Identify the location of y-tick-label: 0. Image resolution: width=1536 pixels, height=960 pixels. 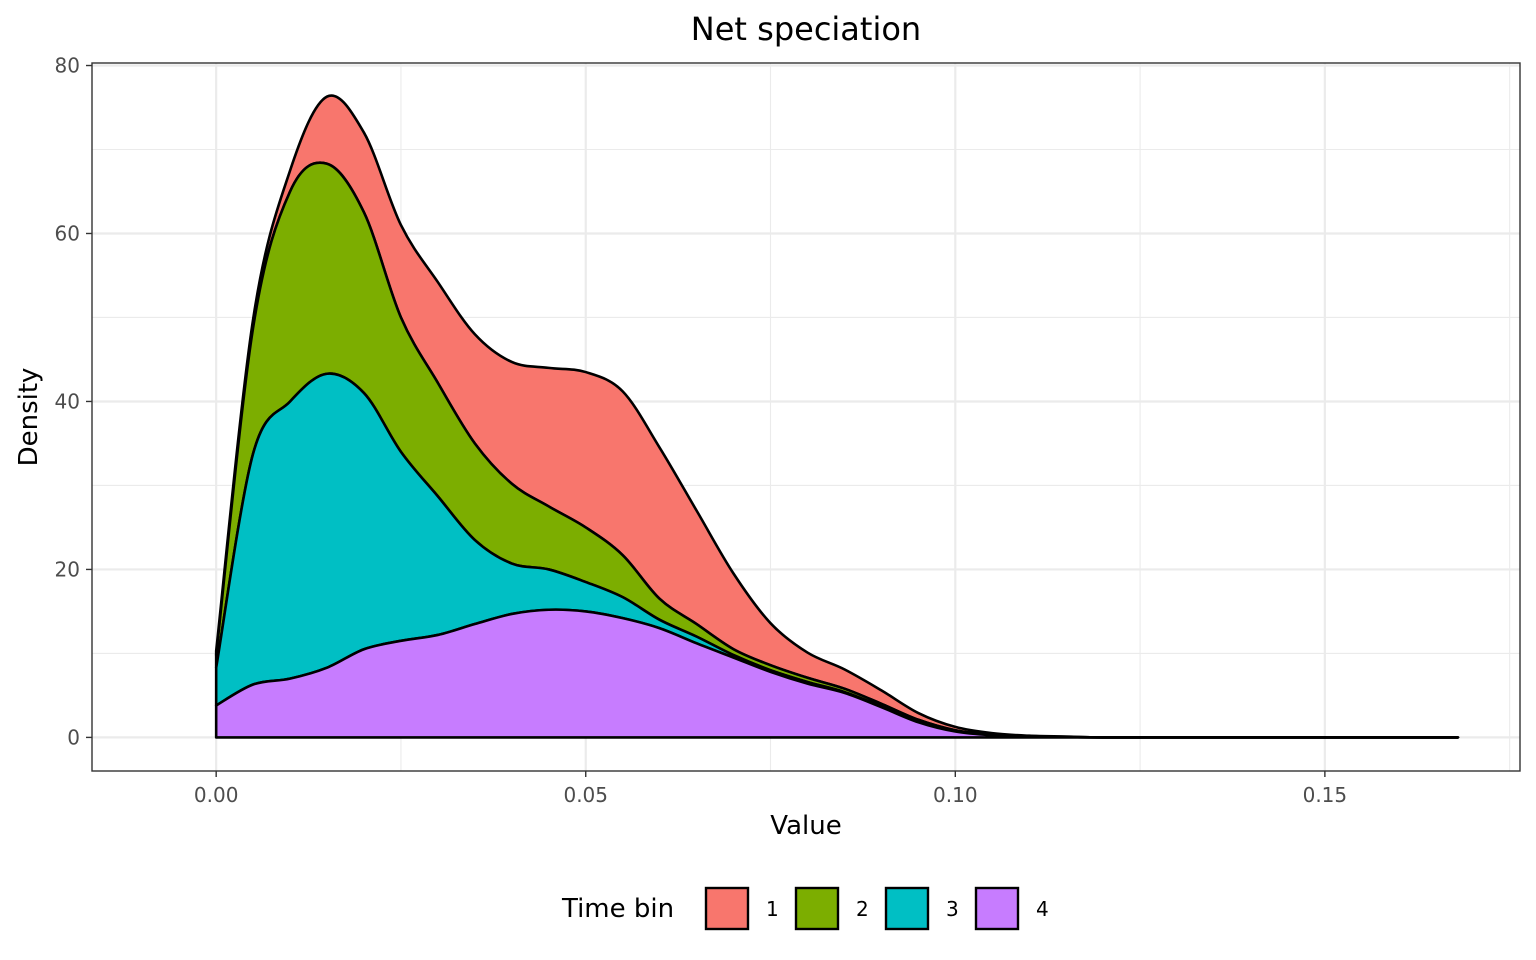
(73, 737).